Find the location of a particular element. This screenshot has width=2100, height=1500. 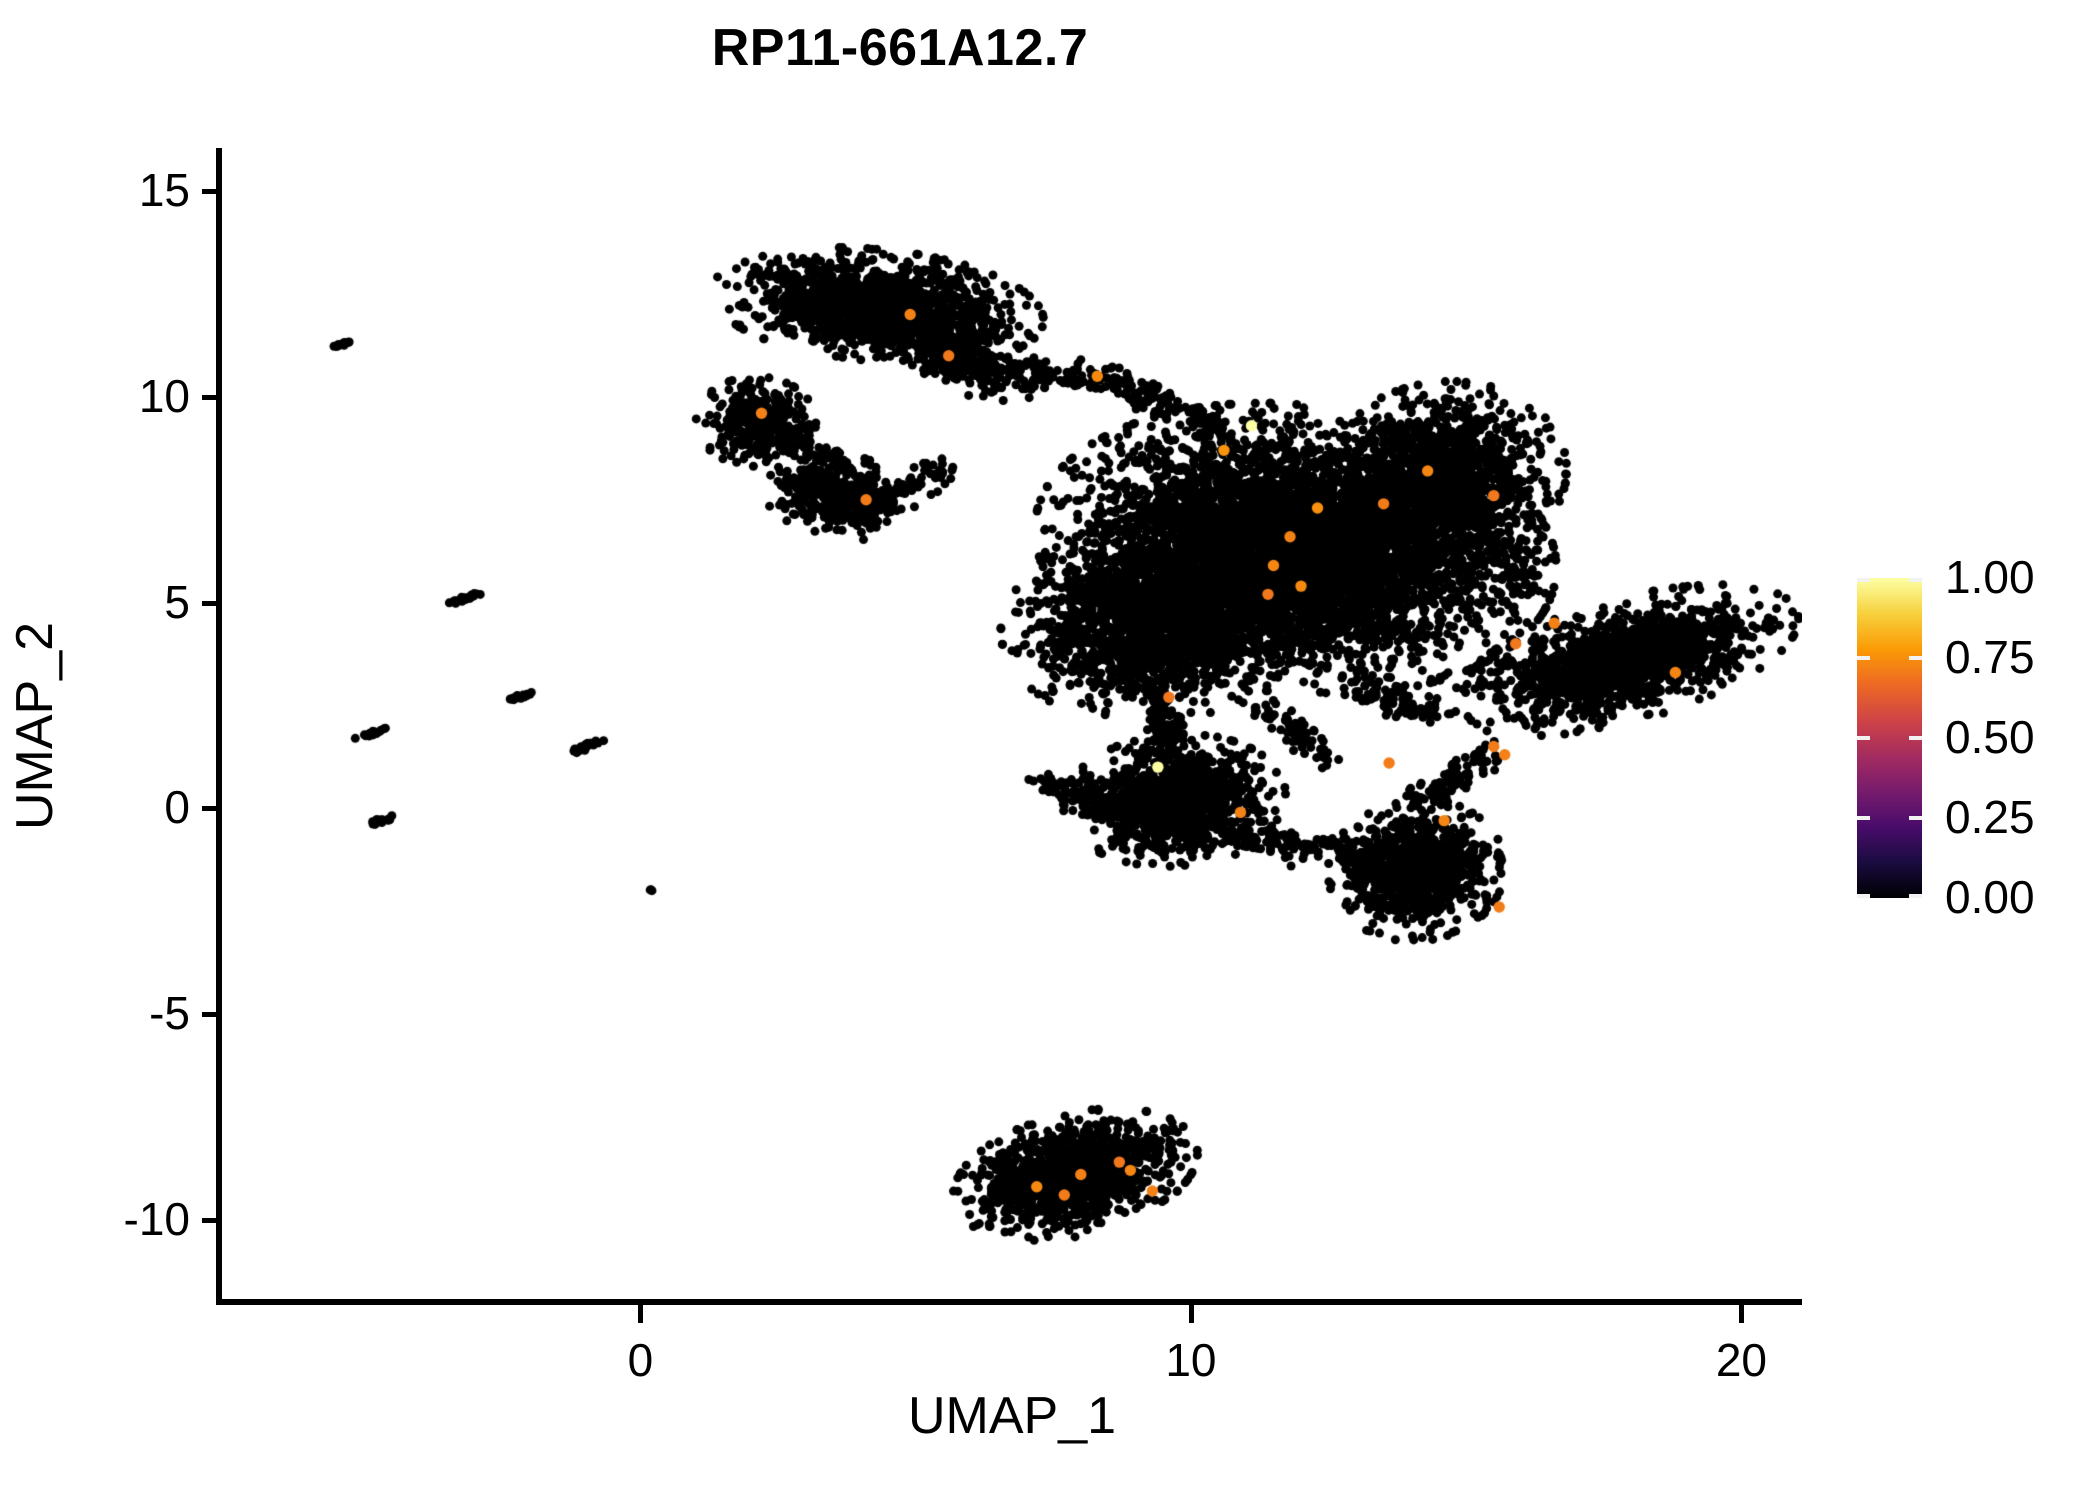

y-axis-line is located at coordinates (219, 726).